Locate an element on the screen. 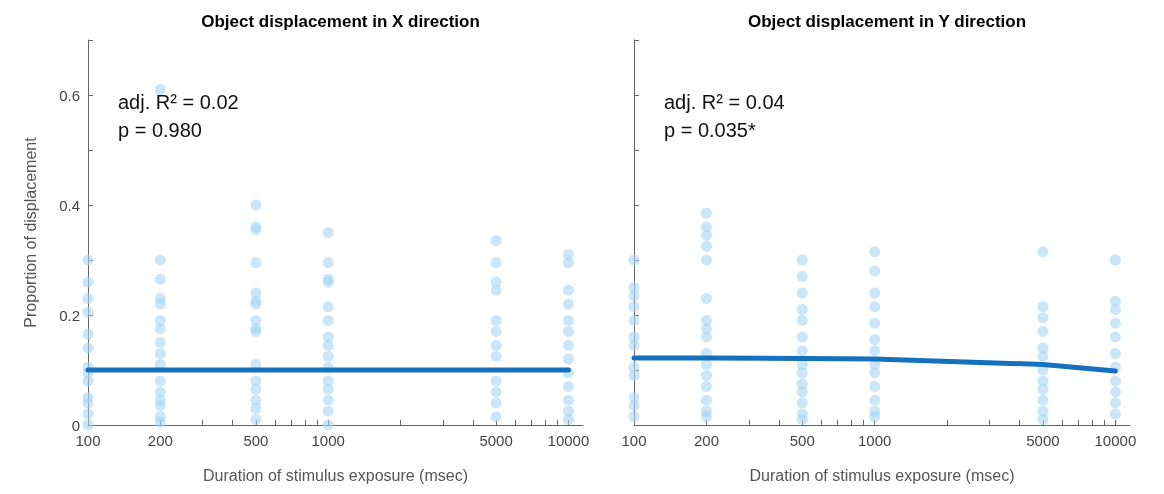 The height and width of the screenshot is (494, 1164). y-tick-label: 0.2 is located at coordinates (69, 315).